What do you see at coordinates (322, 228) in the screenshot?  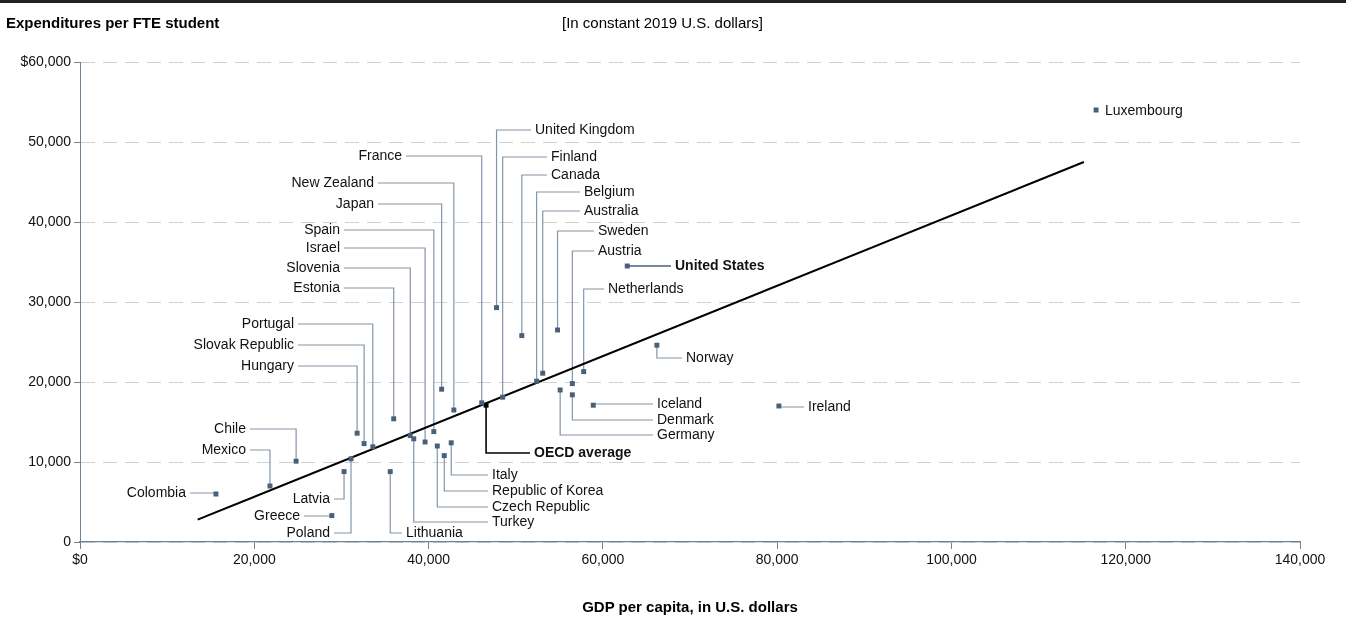 I see `text: Spain` at bounding box center [322, 228].